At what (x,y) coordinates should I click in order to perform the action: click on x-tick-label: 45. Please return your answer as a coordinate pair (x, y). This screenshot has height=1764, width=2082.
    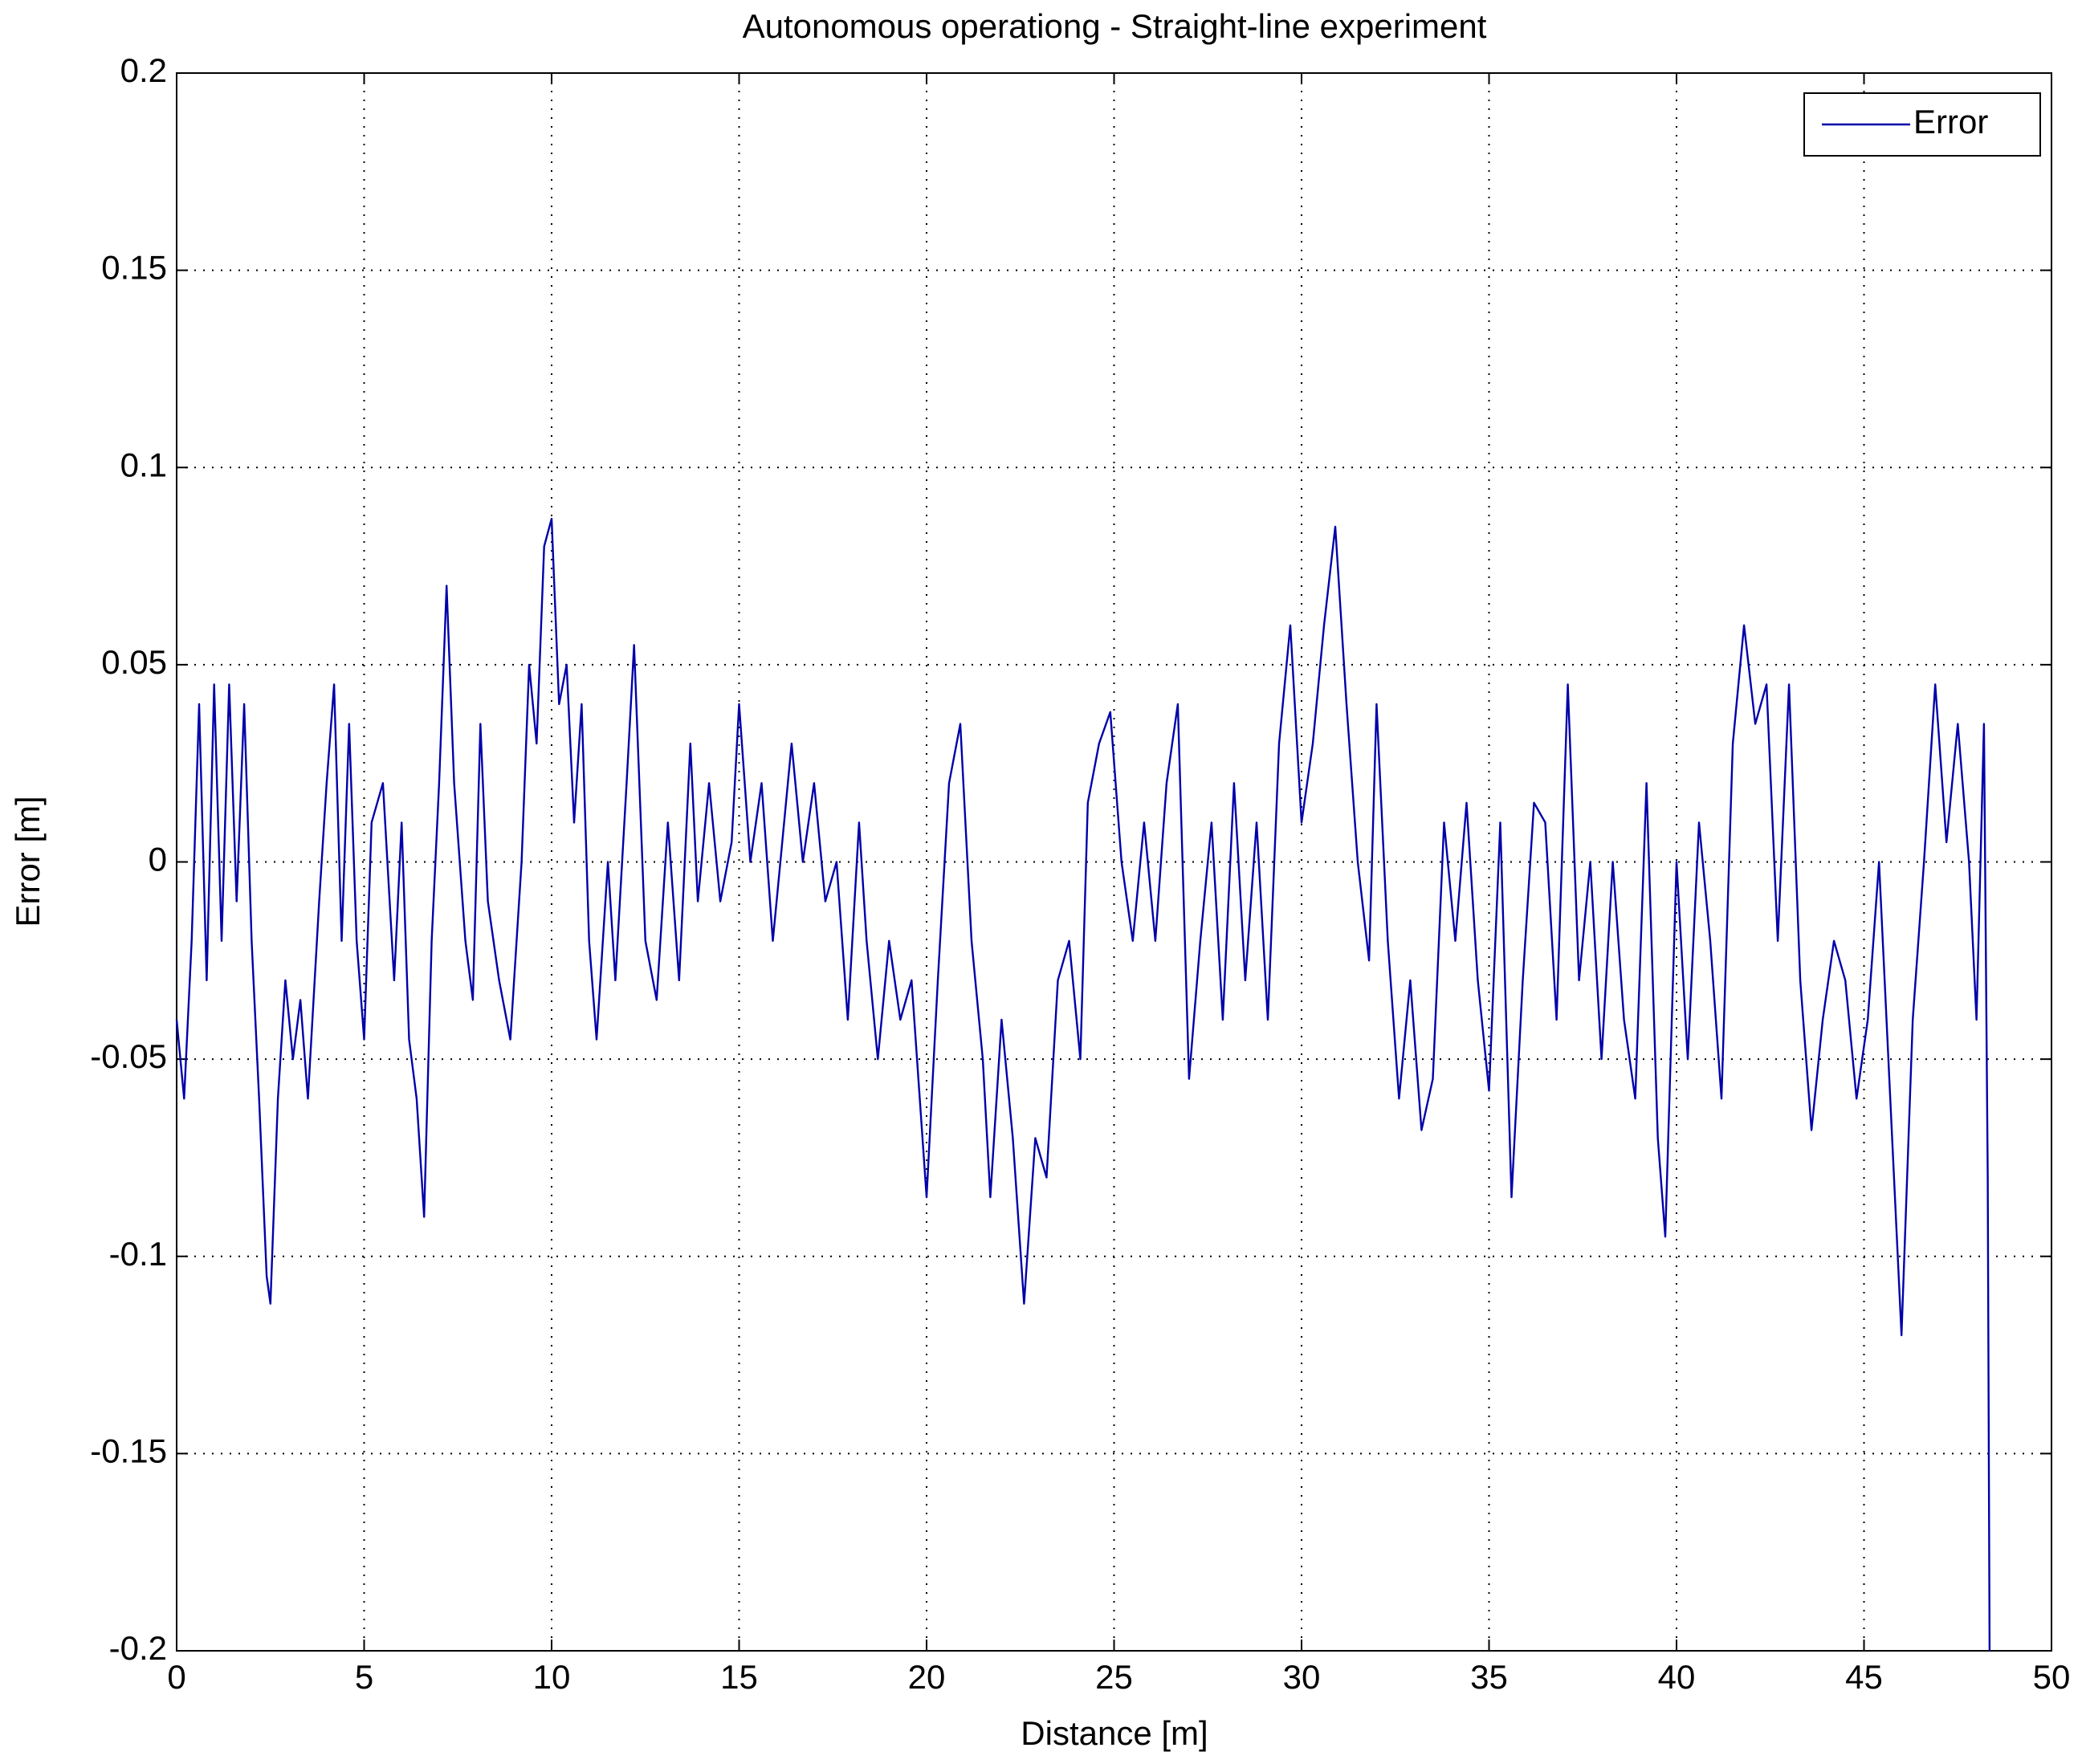
    Looking at the image, I should click on (1864, 1677).